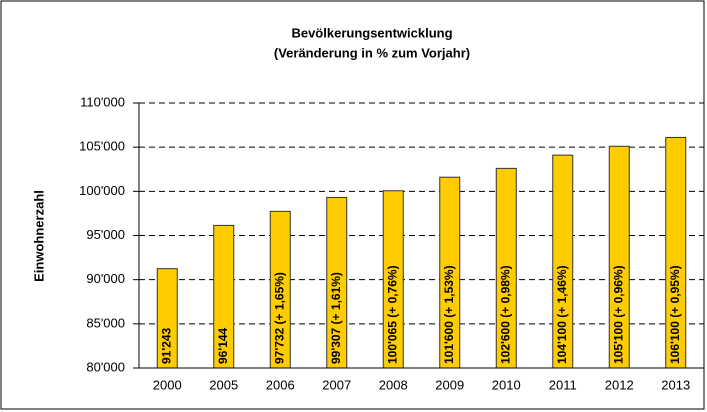  I want to click on value-label: 91'243, so click(166, 345).